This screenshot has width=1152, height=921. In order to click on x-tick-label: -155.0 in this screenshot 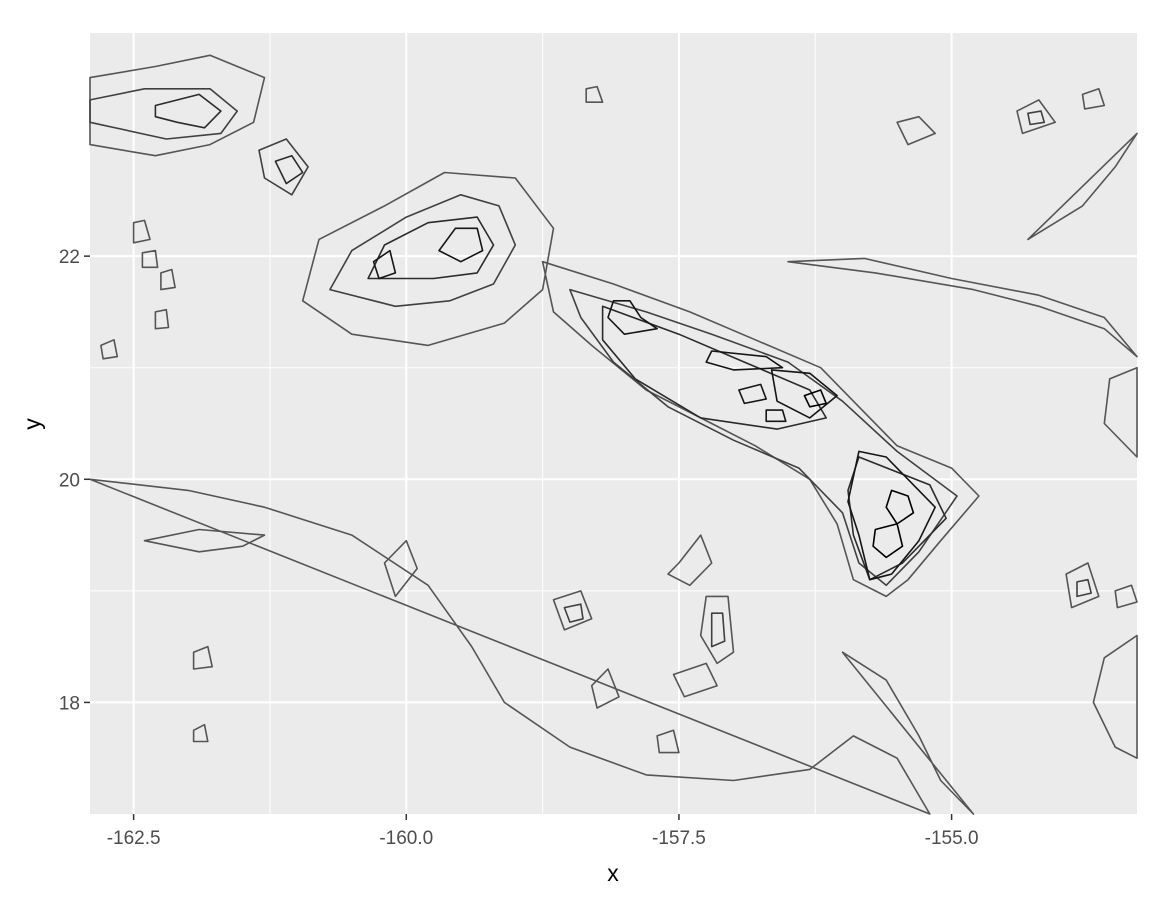, I will do `click(952, 838)`.